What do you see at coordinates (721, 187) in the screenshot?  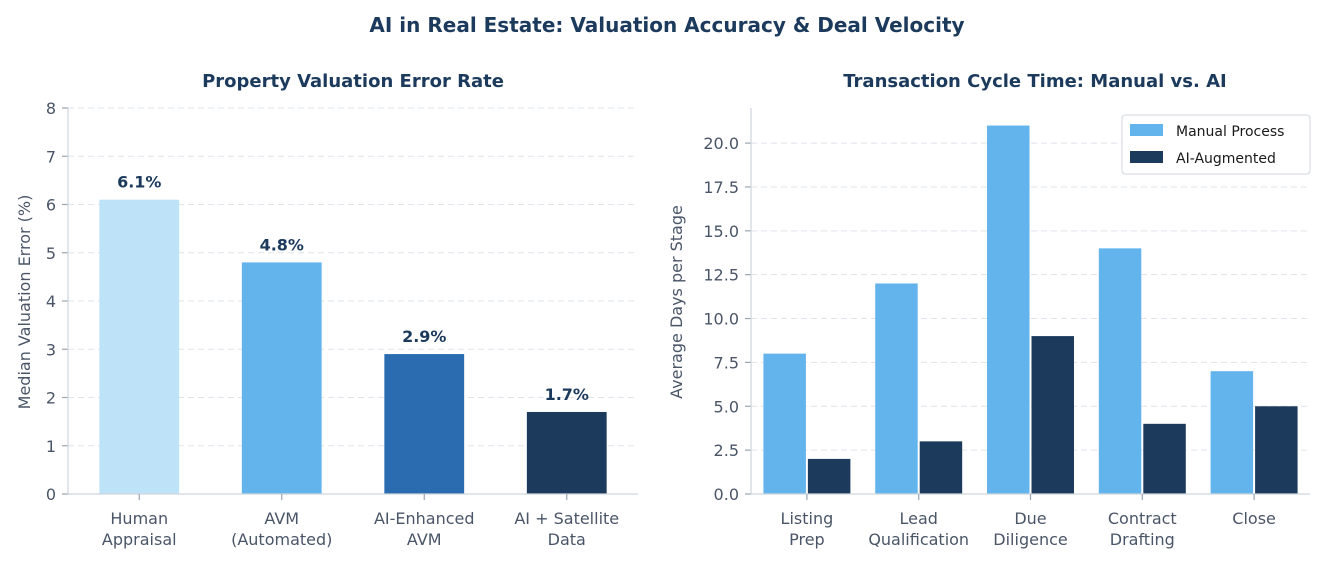 I see `cycle-y-tick-label: 17.5` at bounding box center [721, 187].